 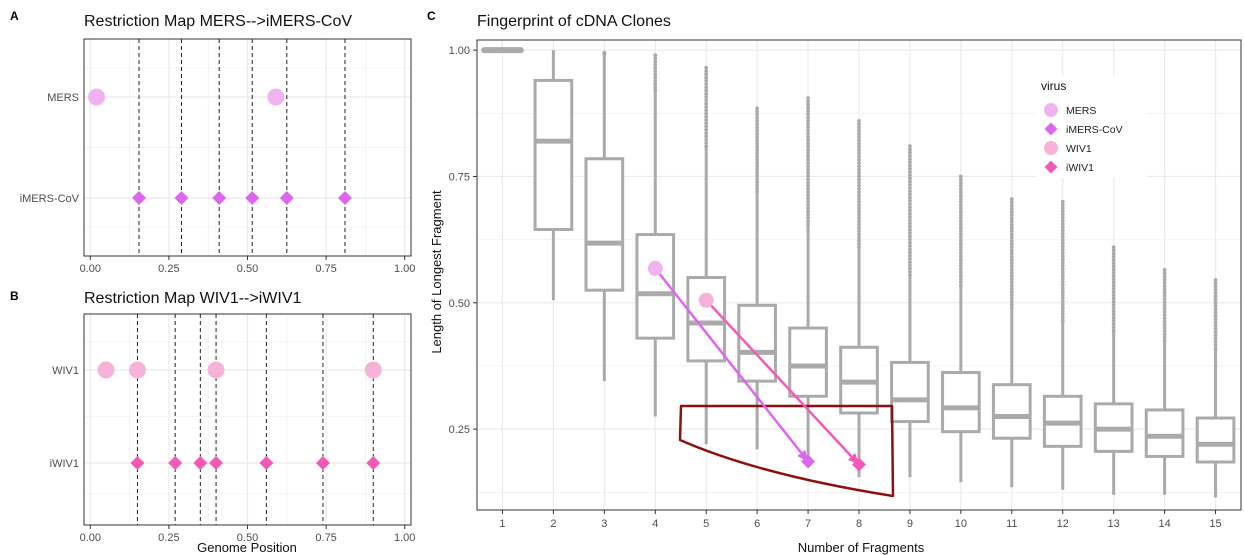 What do you see at coordinates (50, 199) in the screenshot?
I see `panel-a-ytick-imers: iMERS-CoV` at bounding box center [50, 199].